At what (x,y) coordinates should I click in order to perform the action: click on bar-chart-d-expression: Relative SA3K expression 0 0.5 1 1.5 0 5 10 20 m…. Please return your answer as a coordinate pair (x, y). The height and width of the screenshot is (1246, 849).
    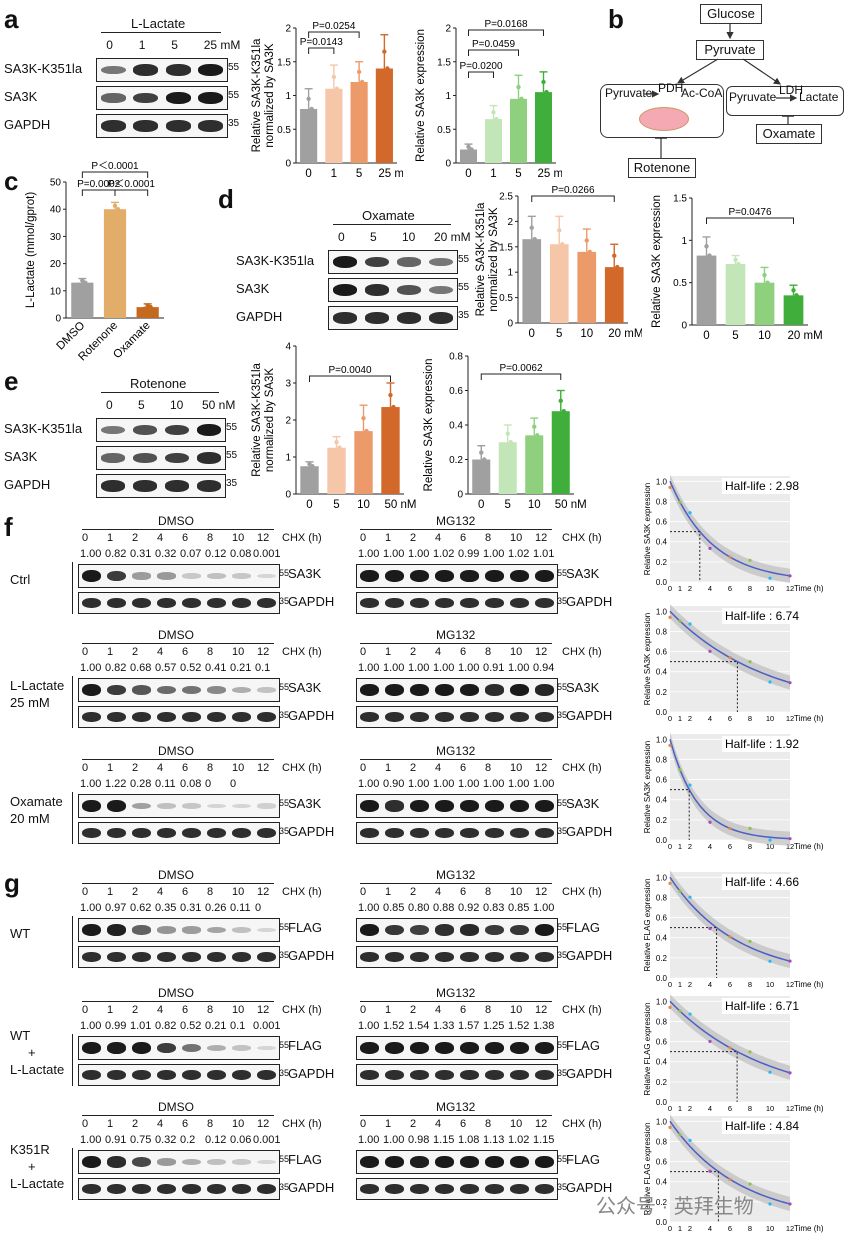
    Looking at the image, I should click on (737, 268).